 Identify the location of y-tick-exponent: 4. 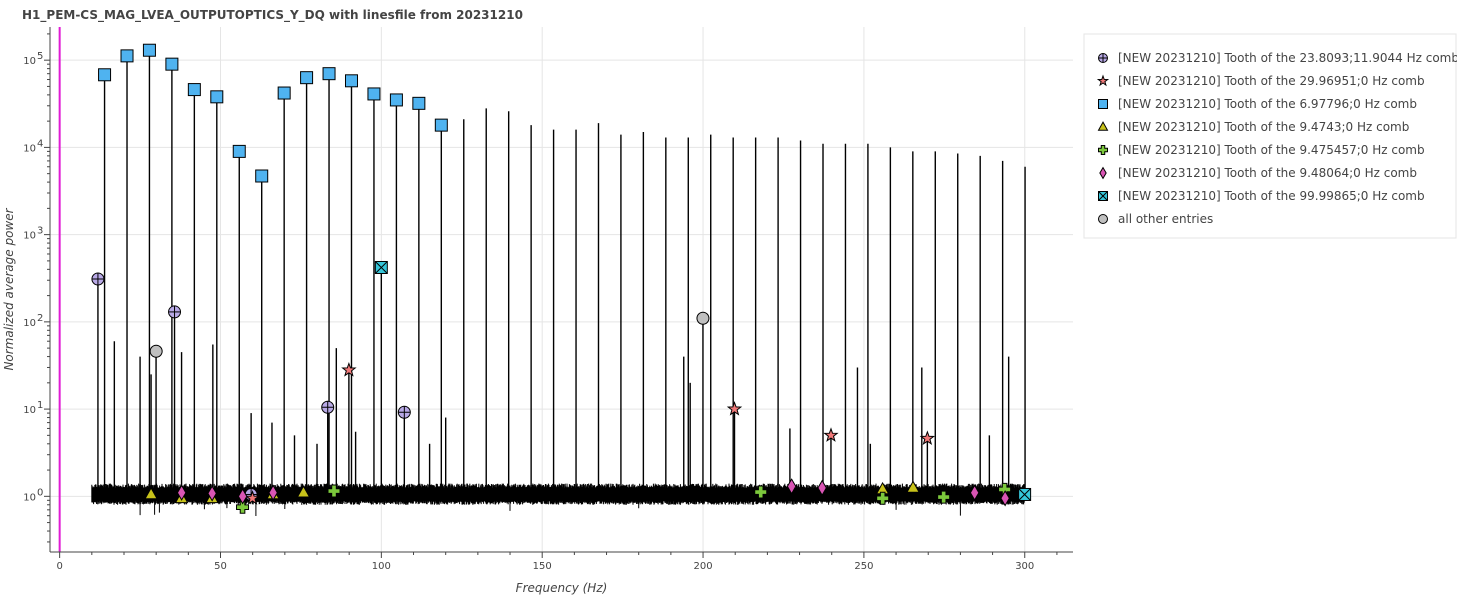
(40, 143).